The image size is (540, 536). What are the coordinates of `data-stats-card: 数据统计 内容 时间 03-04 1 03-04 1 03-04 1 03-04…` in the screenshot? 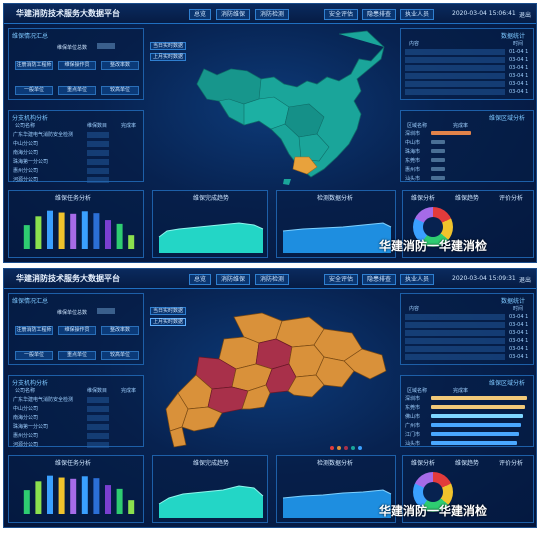 It's located at (467, 329).